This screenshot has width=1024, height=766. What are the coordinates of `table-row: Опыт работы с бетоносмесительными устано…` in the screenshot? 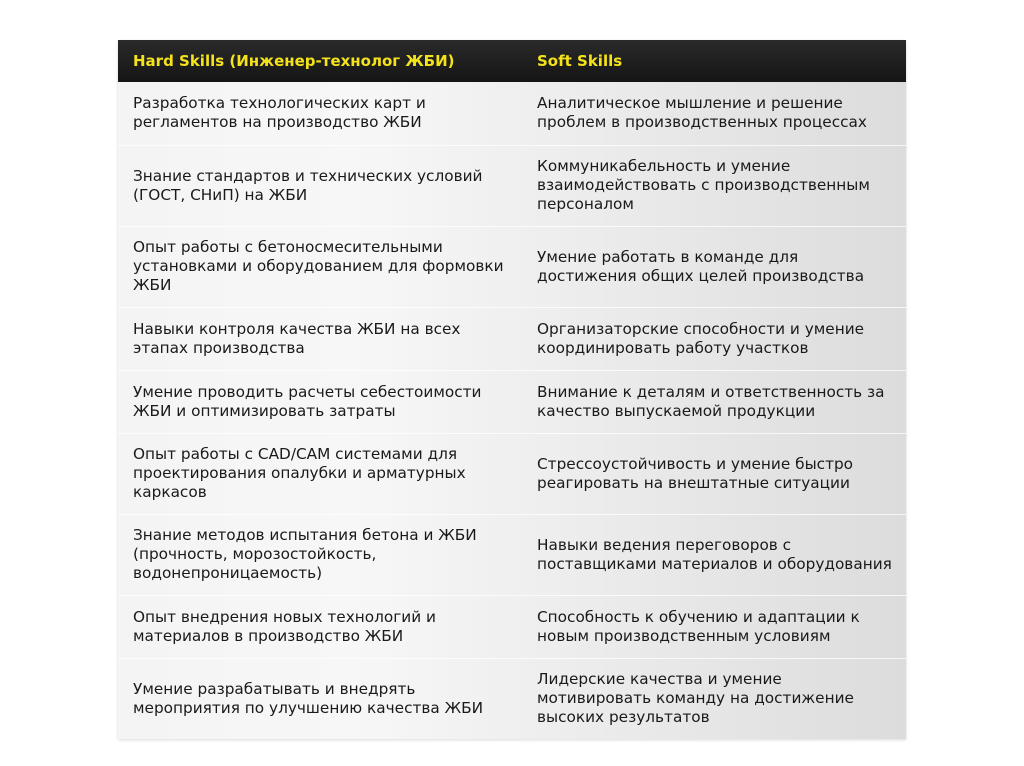 It's located at (512, 267).